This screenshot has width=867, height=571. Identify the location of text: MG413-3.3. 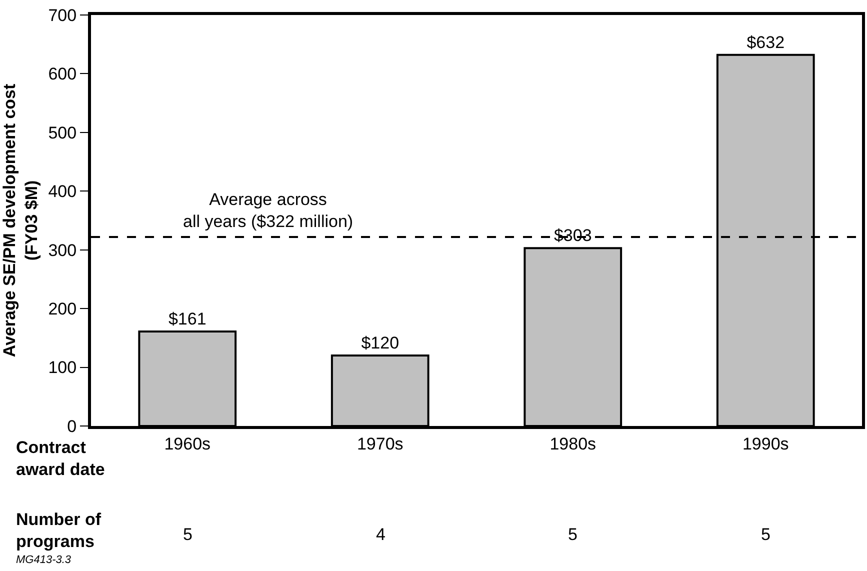
(44, 560).